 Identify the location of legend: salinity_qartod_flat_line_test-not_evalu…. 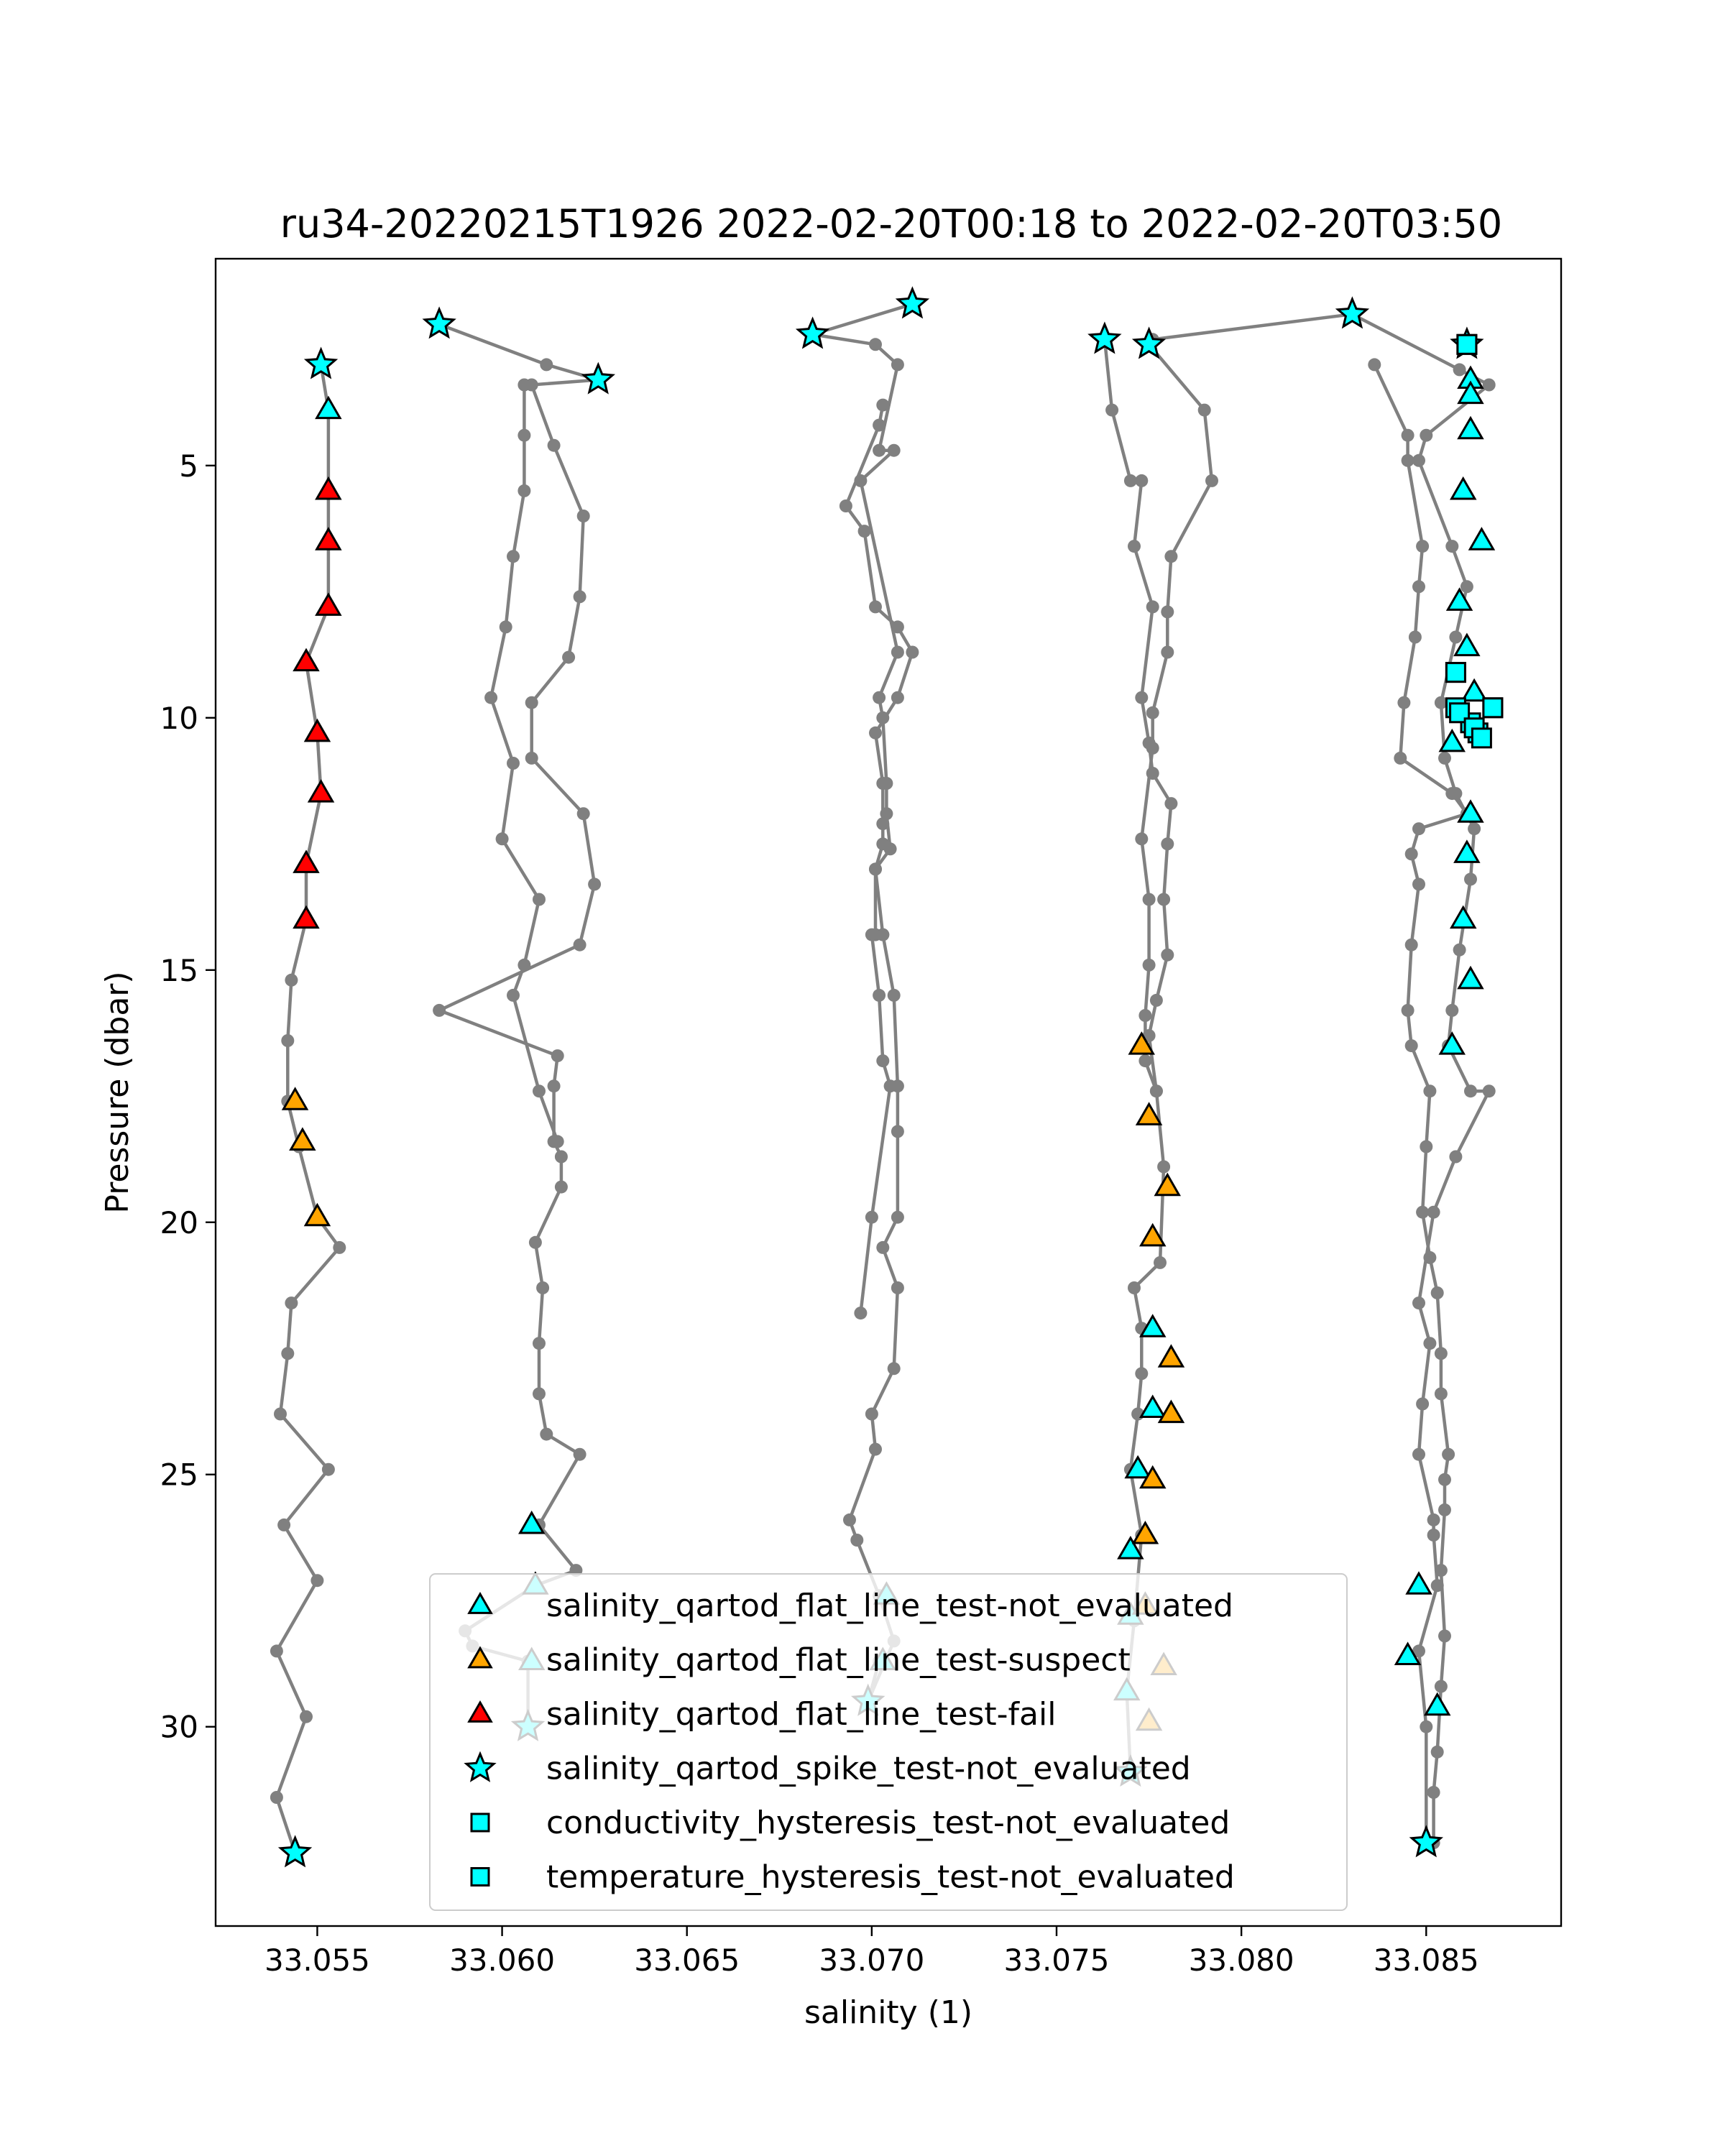
(888, 1742).